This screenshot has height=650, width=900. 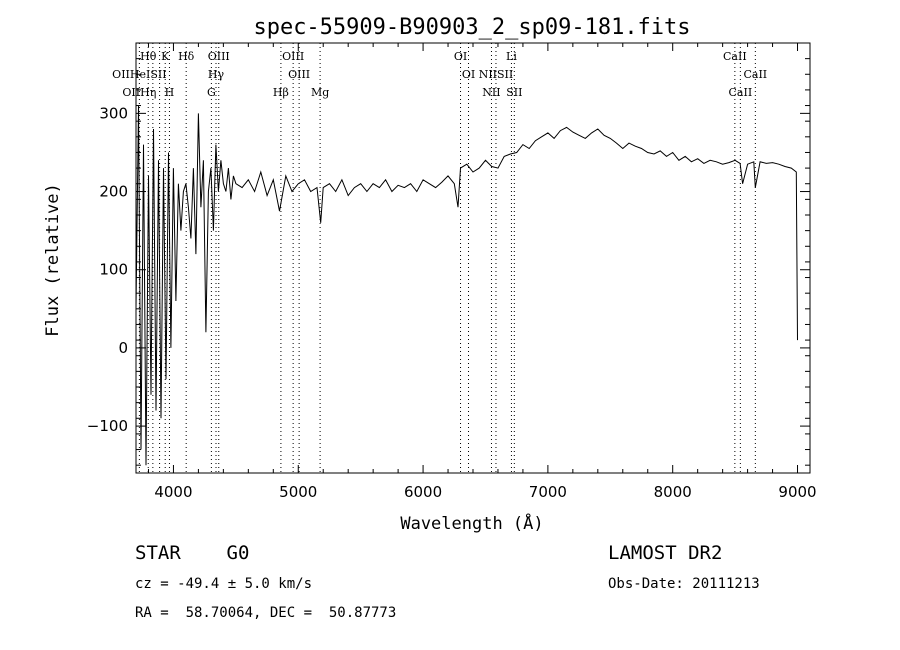 I want to click on x-axis-label: Wavelength (Å), so click(x=471, y=523).